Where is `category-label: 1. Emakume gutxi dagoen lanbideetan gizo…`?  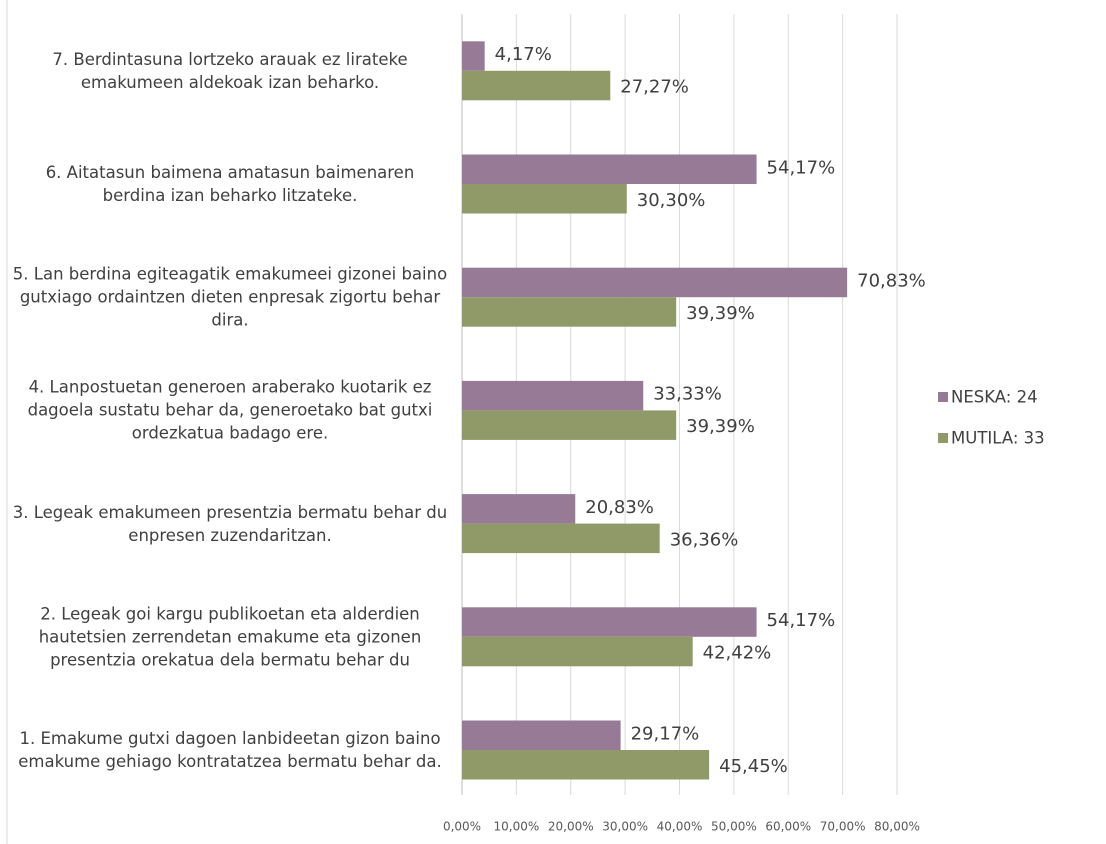
category-label: 1. Emakume gutxi dagoen lanbideetan gizo… is located at coordinates (230, 750).